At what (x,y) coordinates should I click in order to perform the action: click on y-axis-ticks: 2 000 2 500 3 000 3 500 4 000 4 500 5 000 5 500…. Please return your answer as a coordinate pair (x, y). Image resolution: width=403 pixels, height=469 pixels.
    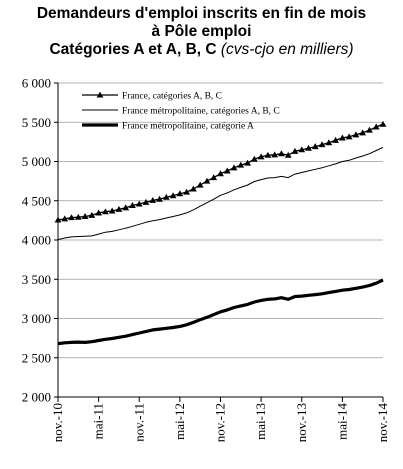
    Looking at the image, I should click on (40, 240).